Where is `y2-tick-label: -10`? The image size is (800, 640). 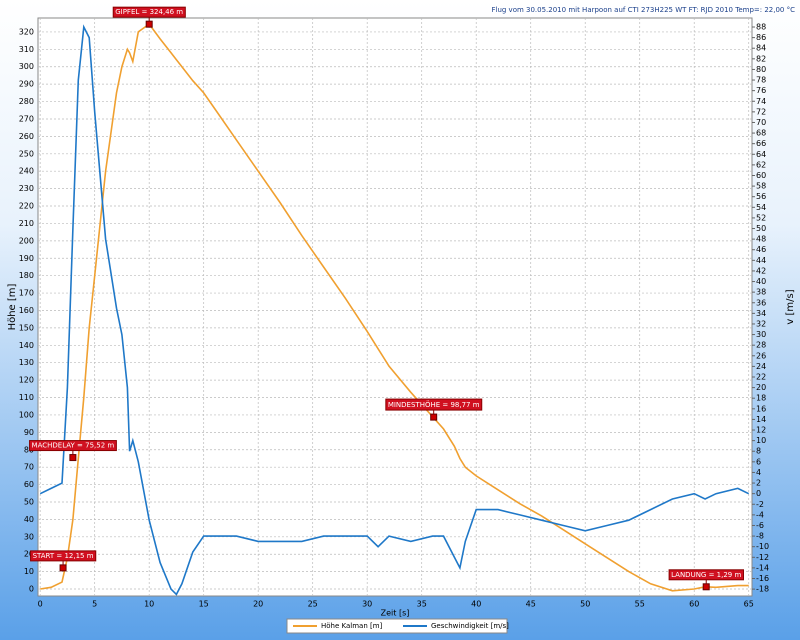 y2-tick-label: -10 is located at coordinates (762, 546).